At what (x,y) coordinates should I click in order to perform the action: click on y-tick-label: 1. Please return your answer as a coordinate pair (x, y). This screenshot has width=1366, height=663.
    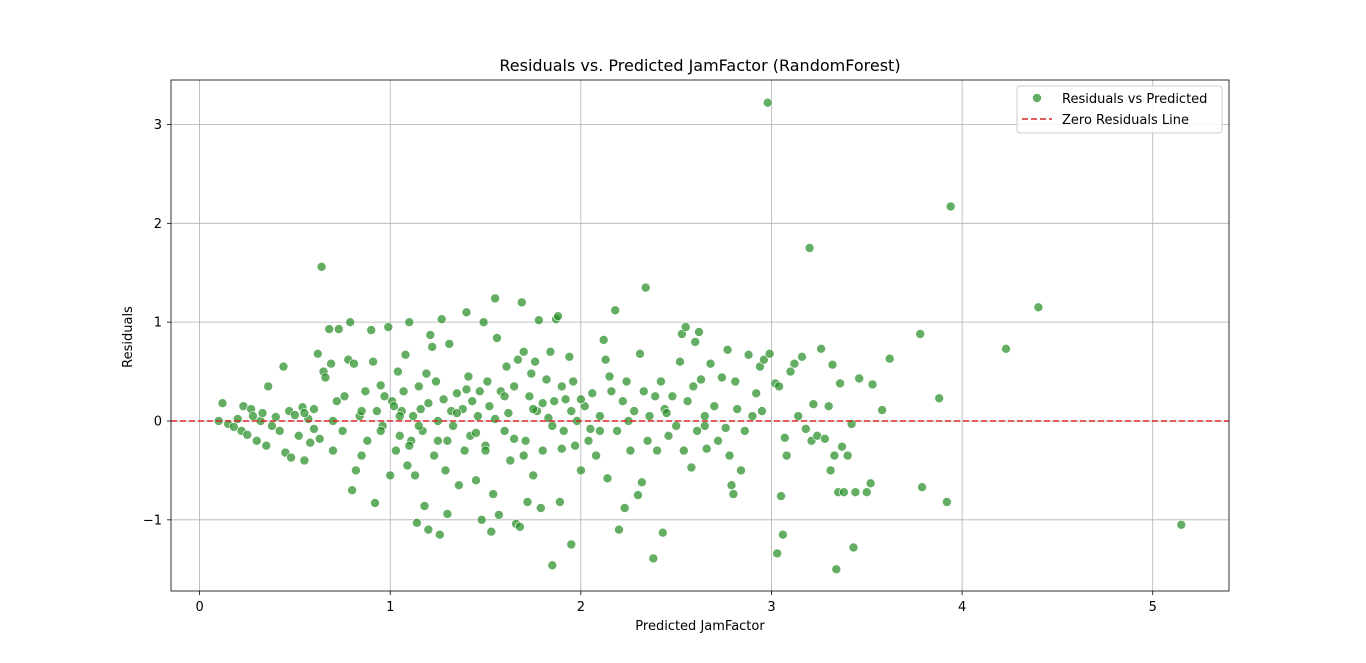
    Looking at the image, I should click on (158, 323).